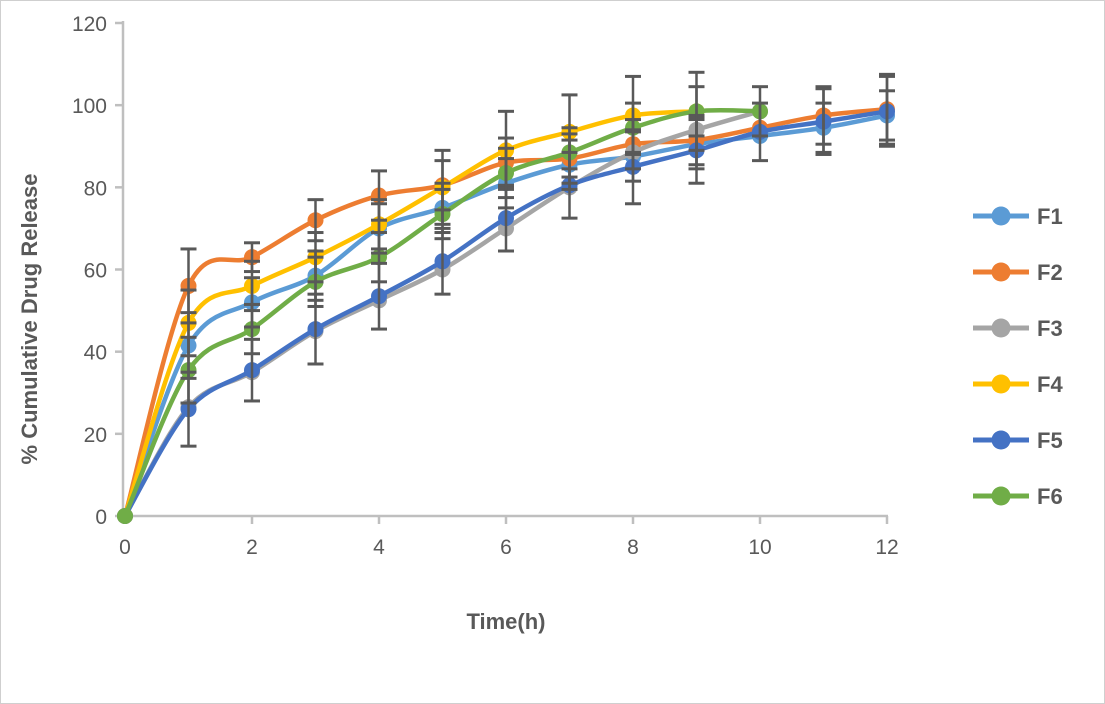 The image size is (1105, 704). What do you see at coordinates (89, 24) in the screenshot?
I see `y-tick-label: 120` at bounding box center [89, 24].